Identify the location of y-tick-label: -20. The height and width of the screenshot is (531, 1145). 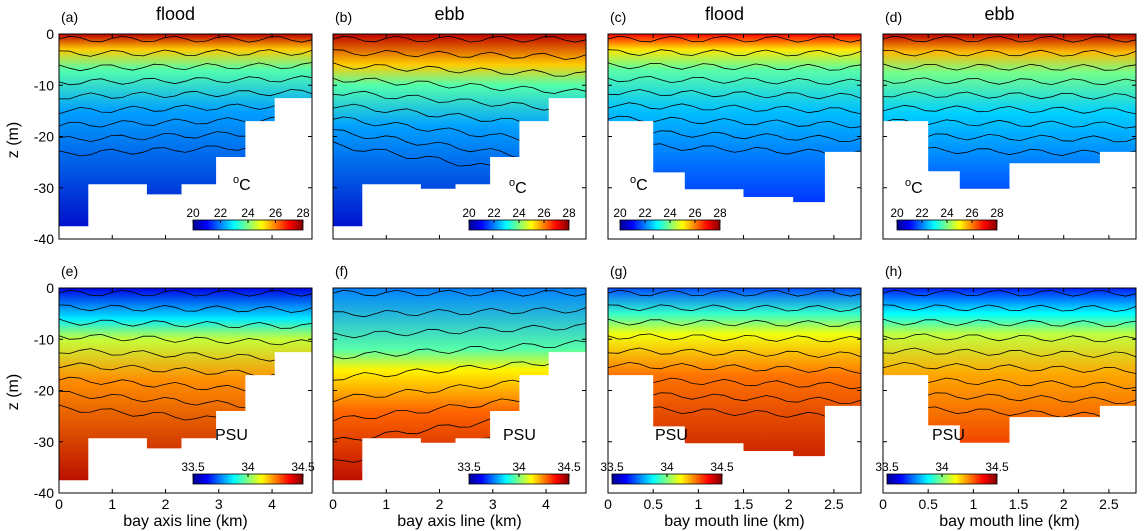
(44, 137).